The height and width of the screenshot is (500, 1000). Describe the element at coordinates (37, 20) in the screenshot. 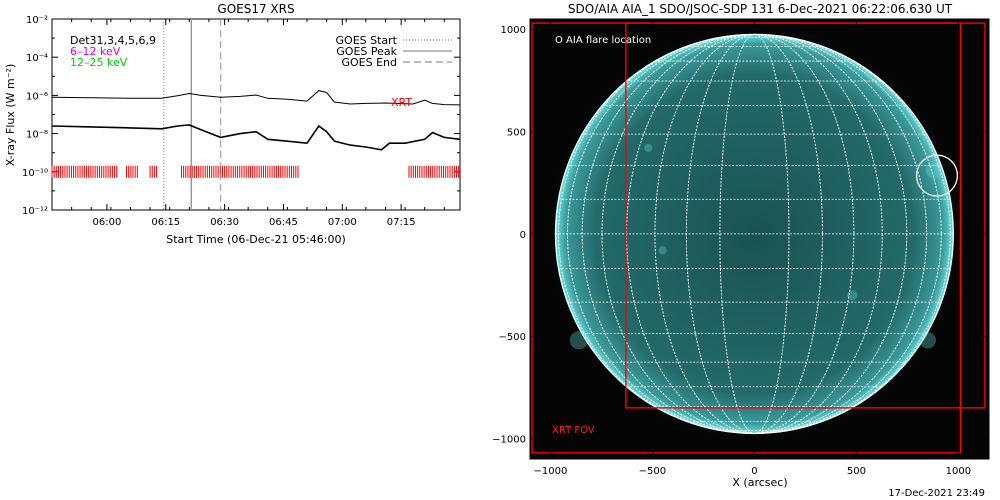

I see `y-tick-label: 10⁻²` at that location.